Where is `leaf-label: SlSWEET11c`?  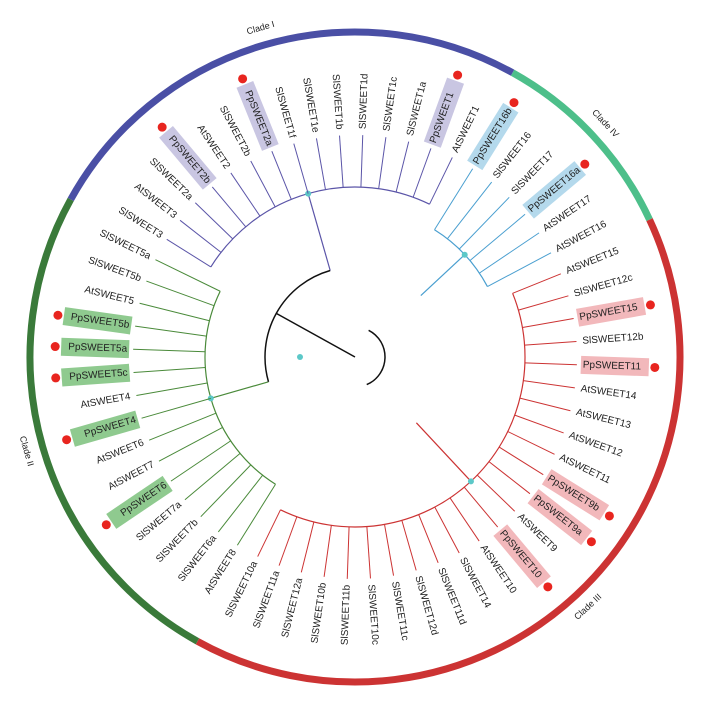
leaf-label: SlSWEET11c is located at coordinates (399, 611).